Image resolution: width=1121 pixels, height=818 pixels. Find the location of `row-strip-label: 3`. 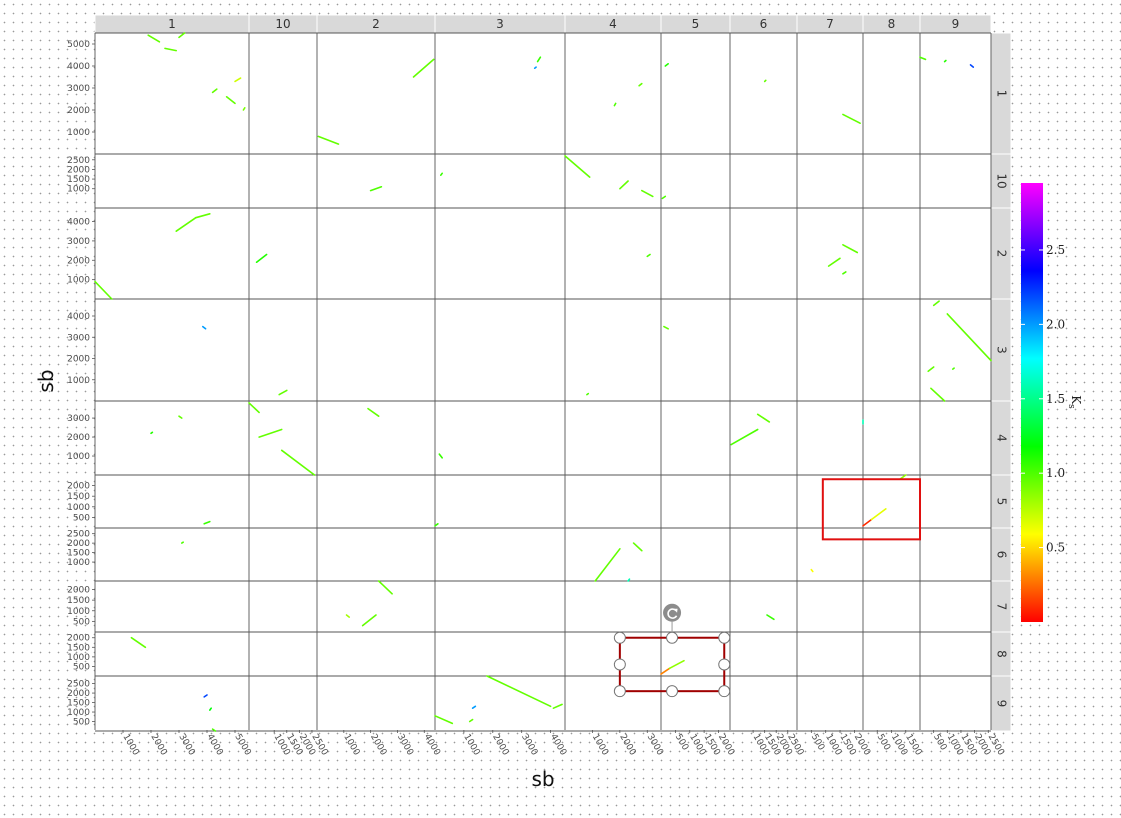

row-strip-label: 3 is located at coordinates (1002, 350).